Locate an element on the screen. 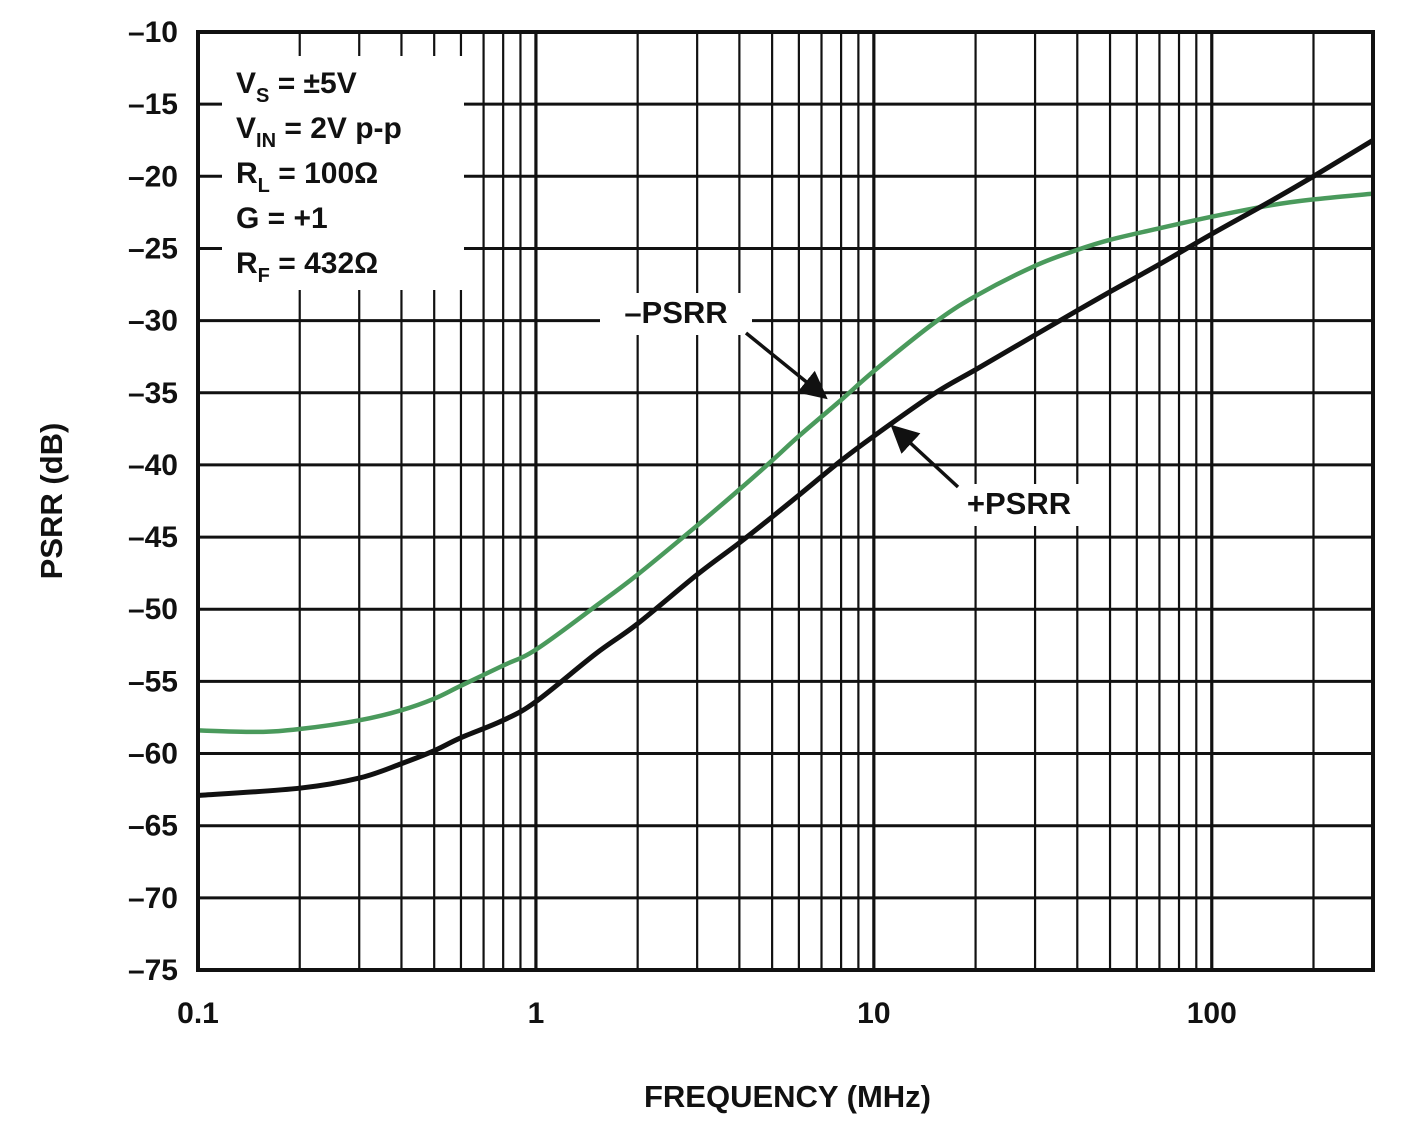 The image size is (1412, 1146). x-tick-label: 100 is located at coordinates (1212, 1013).